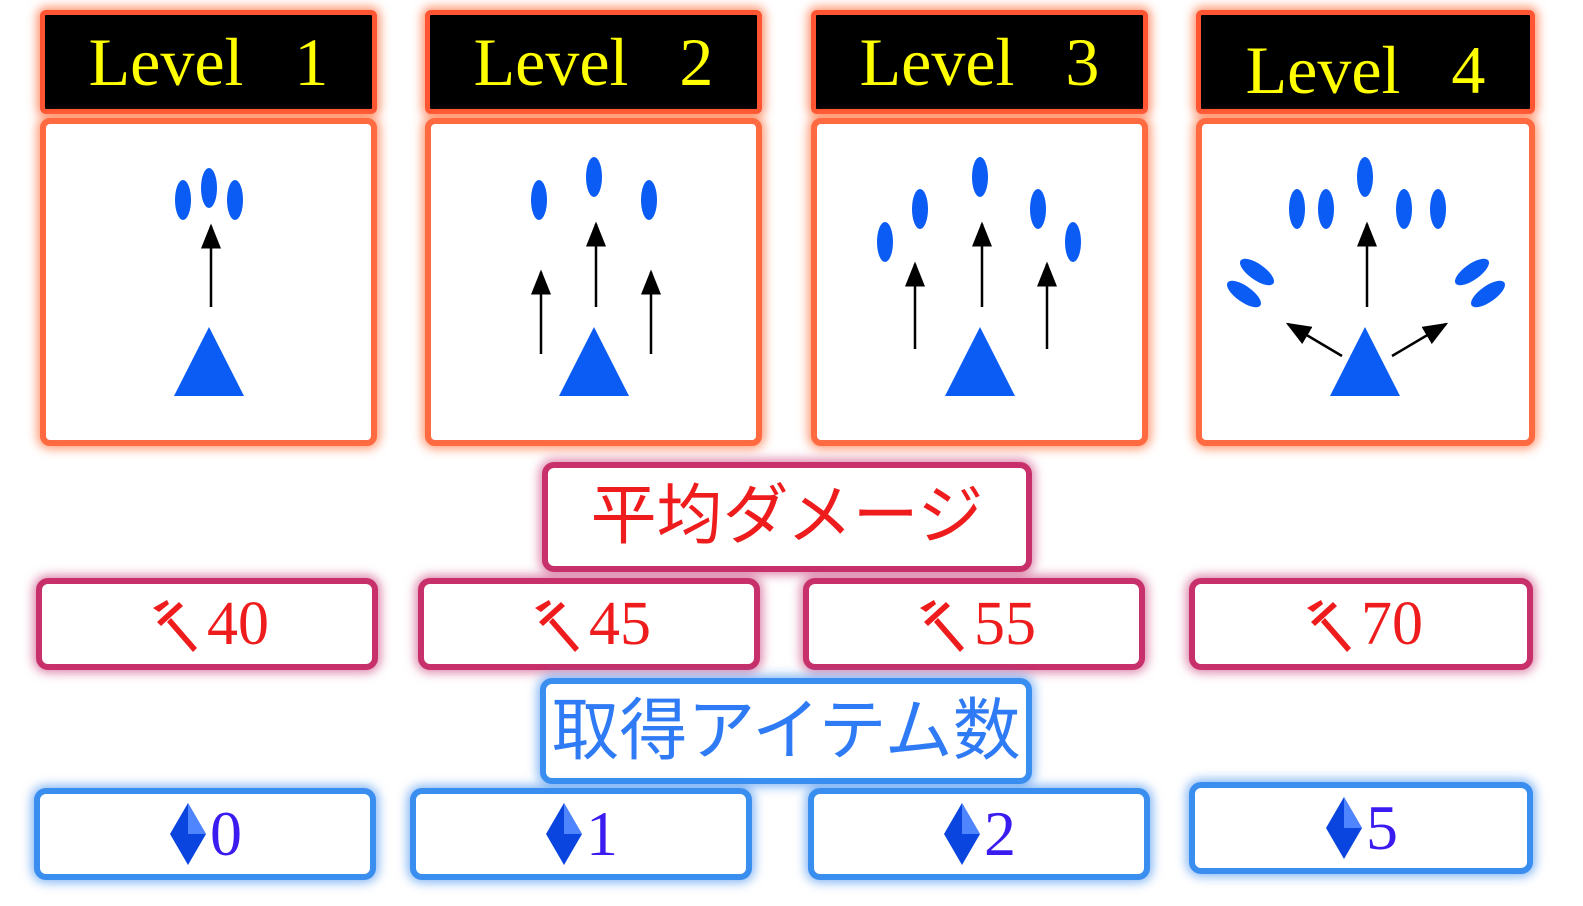 The image size is (1583, 906). I want to click on level-2-header: Level 2, so click(593, 62).